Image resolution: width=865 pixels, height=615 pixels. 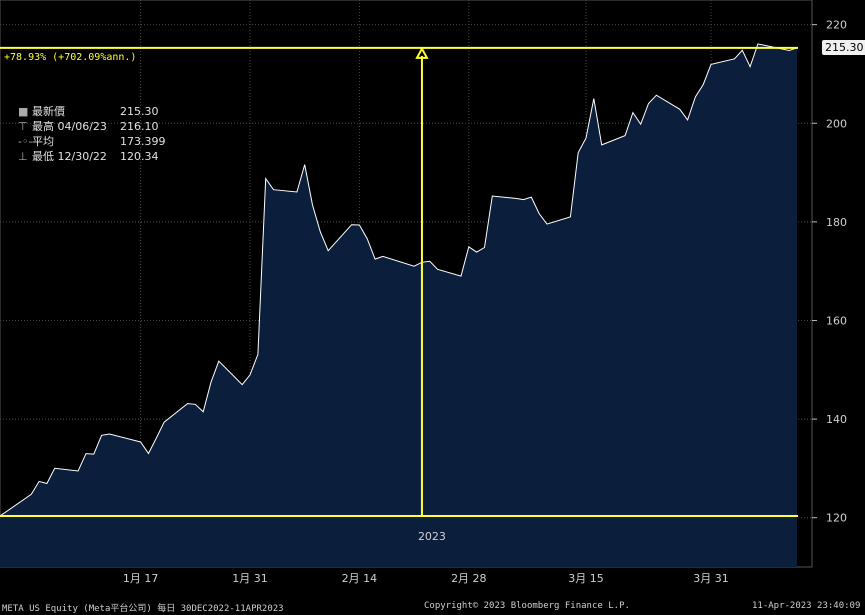 What do you see at coordinates (43, 141) in the screenshot?
I see `legend-avg-label: 平均` at bounding box center [43, 141].